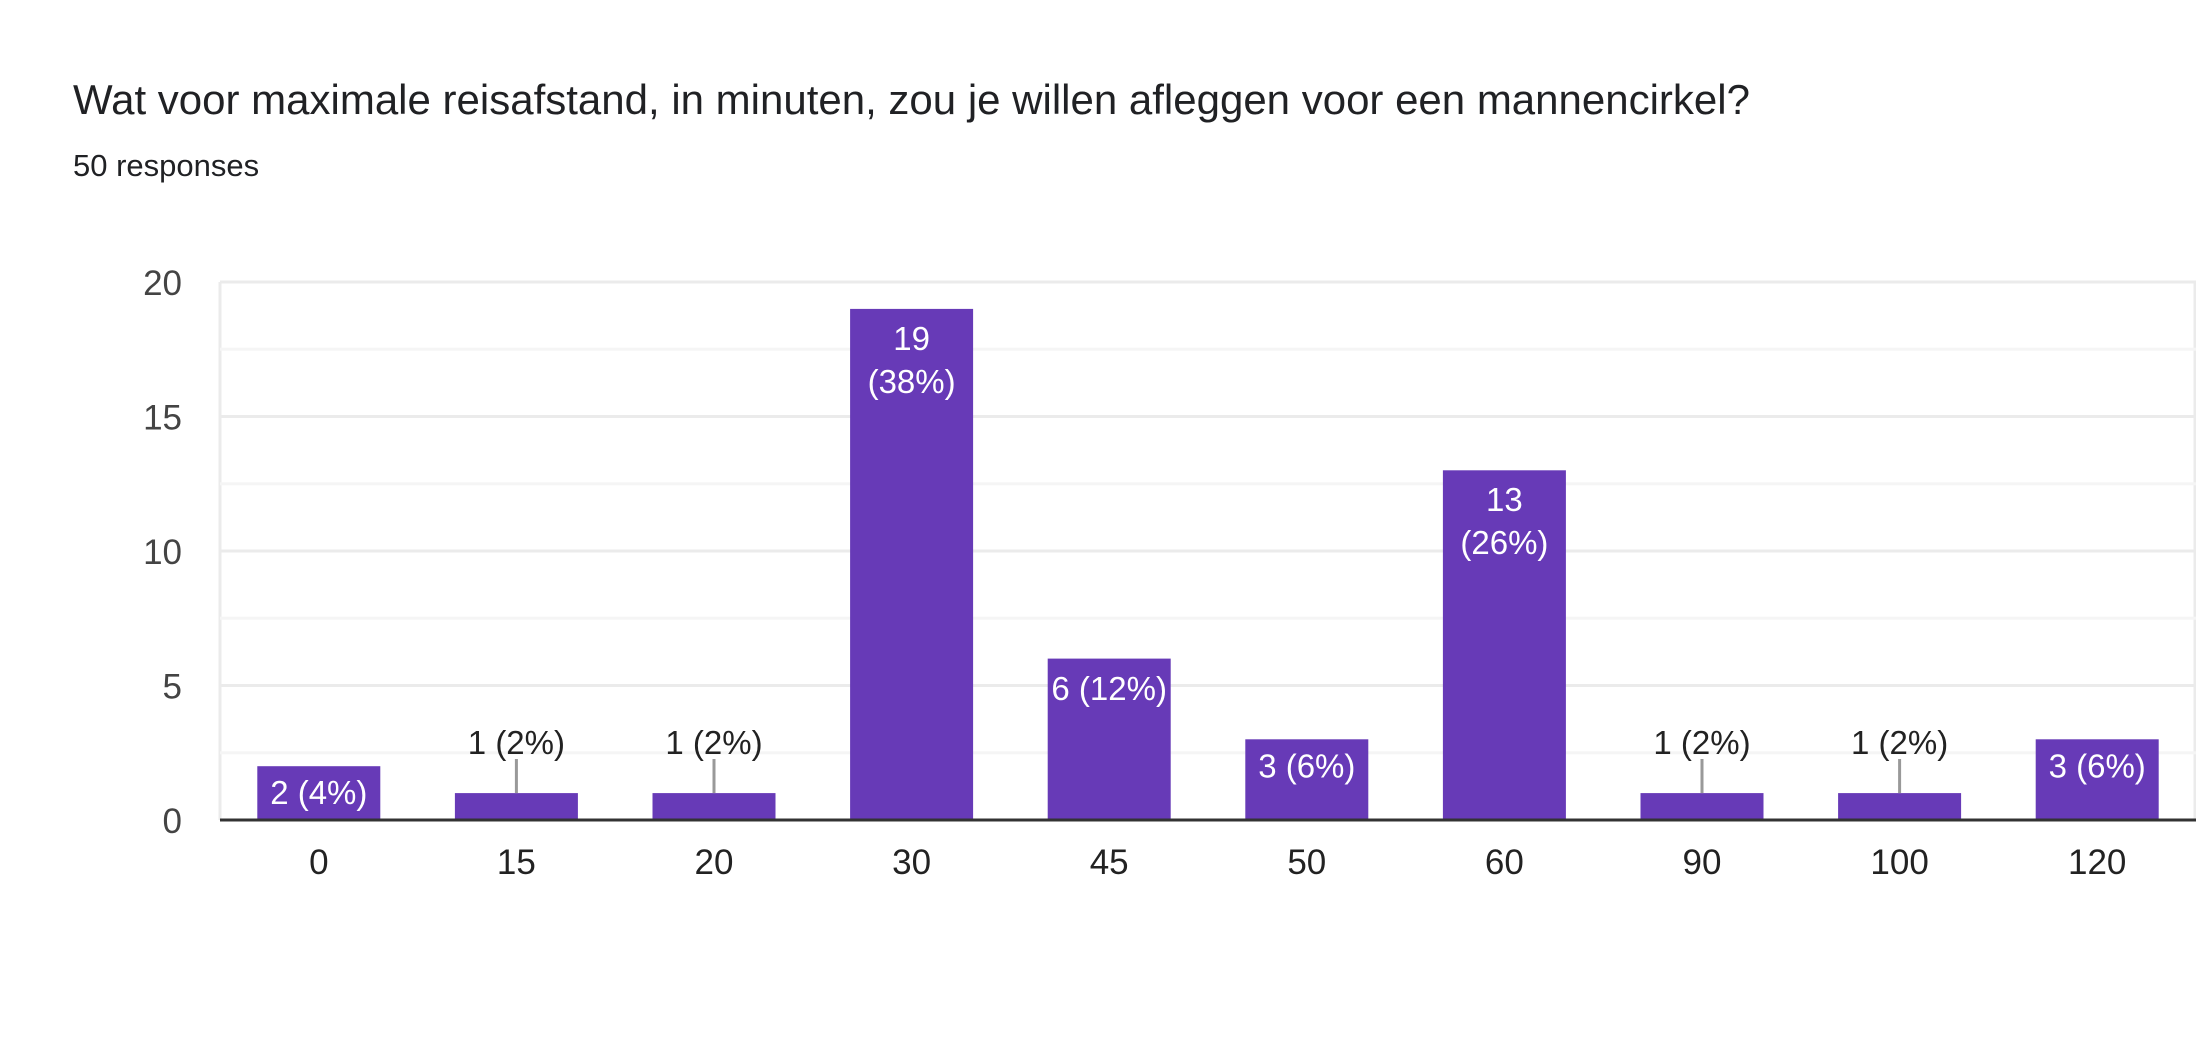 Image resolution: width=2196 pixels, height=1044 pixels. I want to click on data-label: 6 (12%), so click(1109, 688).